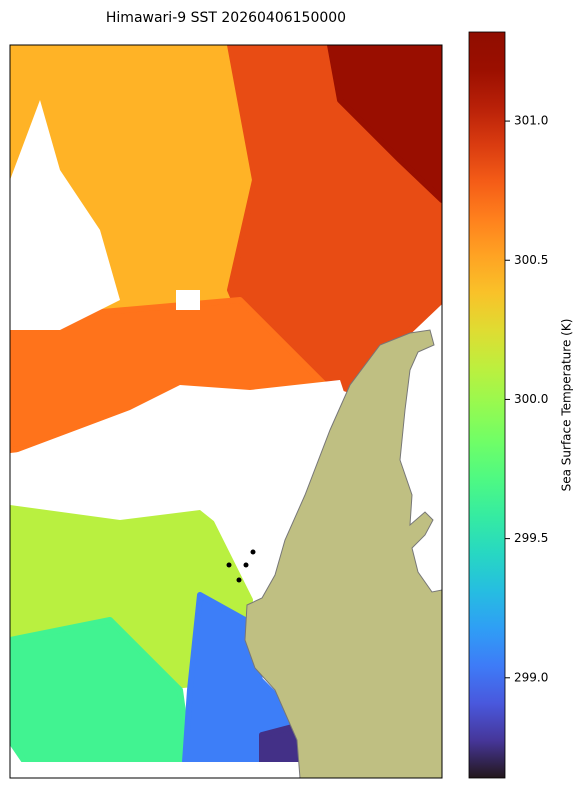  What do you see at coordinates (384, 124) in the screenshot?
I see `sst-region` at bounding box center [384, 124].